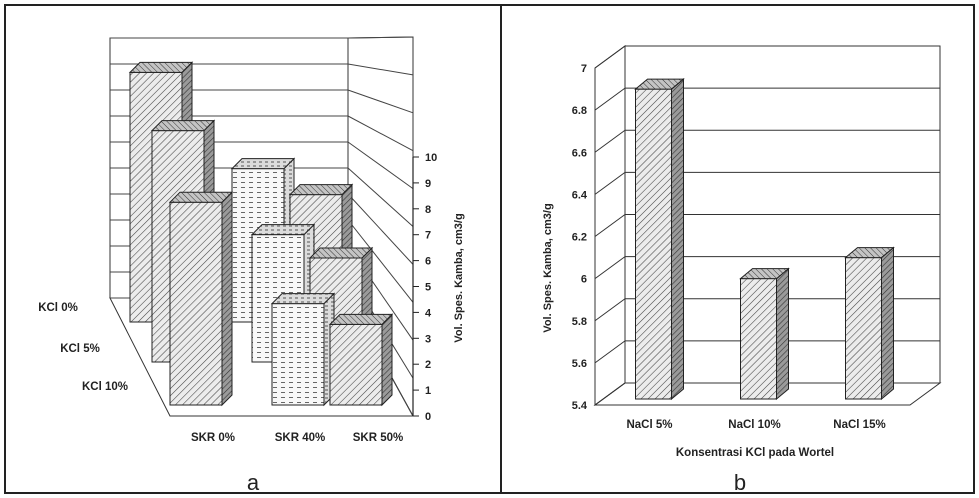 The image size is (979, 498). Describe the element at coordinates (428, 339) in the screenshot. I see `chart-a-y-tick-label: 3` at that location.